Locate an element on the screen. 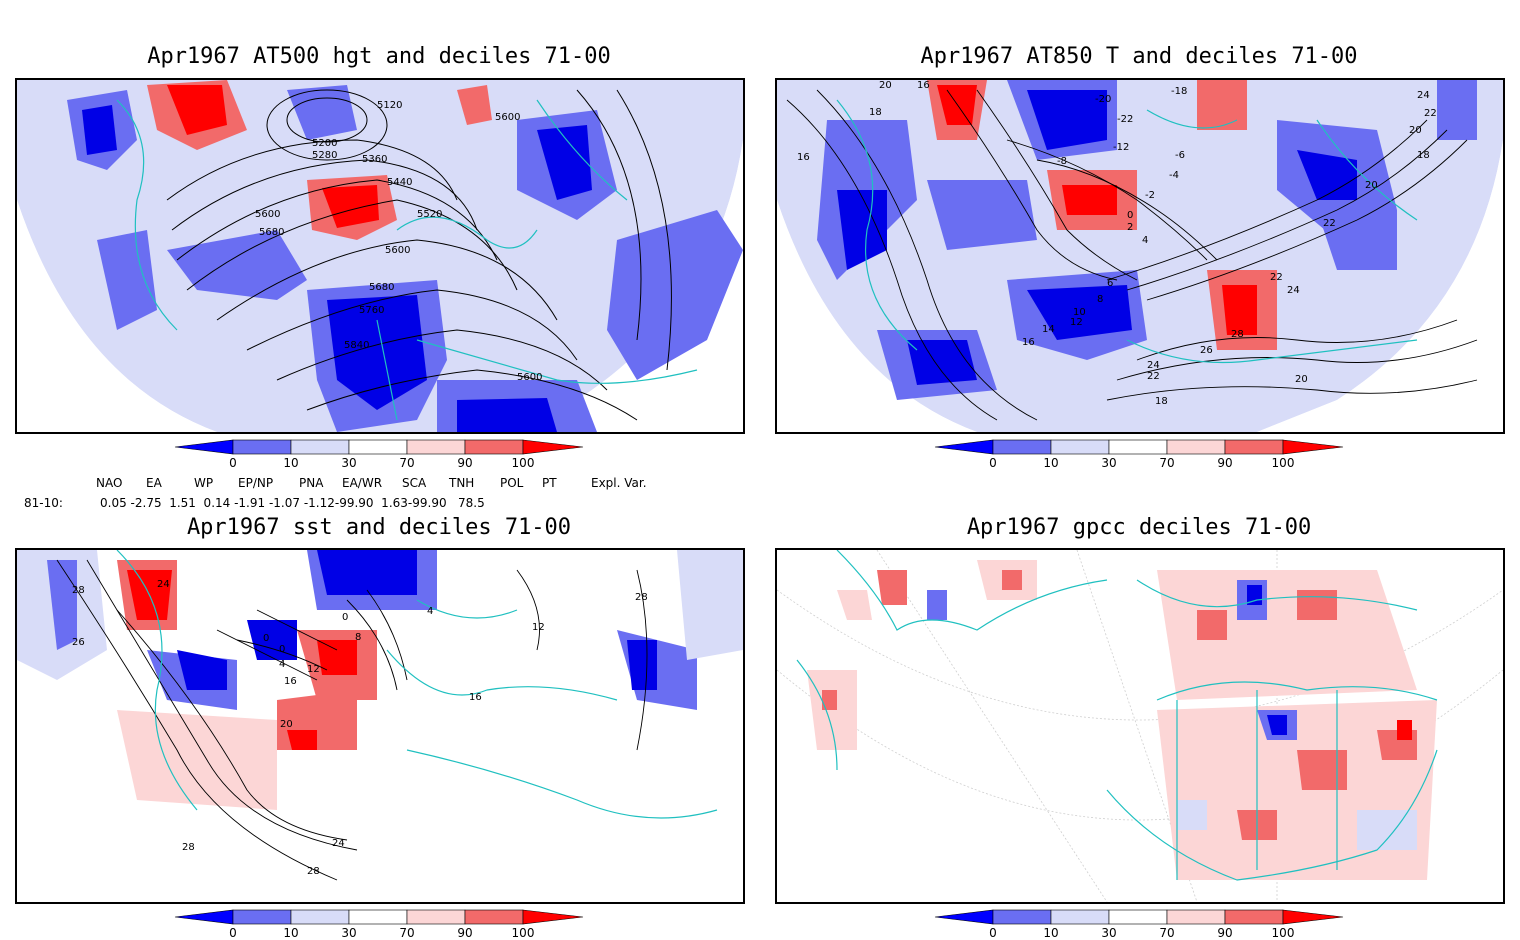  index-row-label: 81-10: is located at coordinates (43, 503).